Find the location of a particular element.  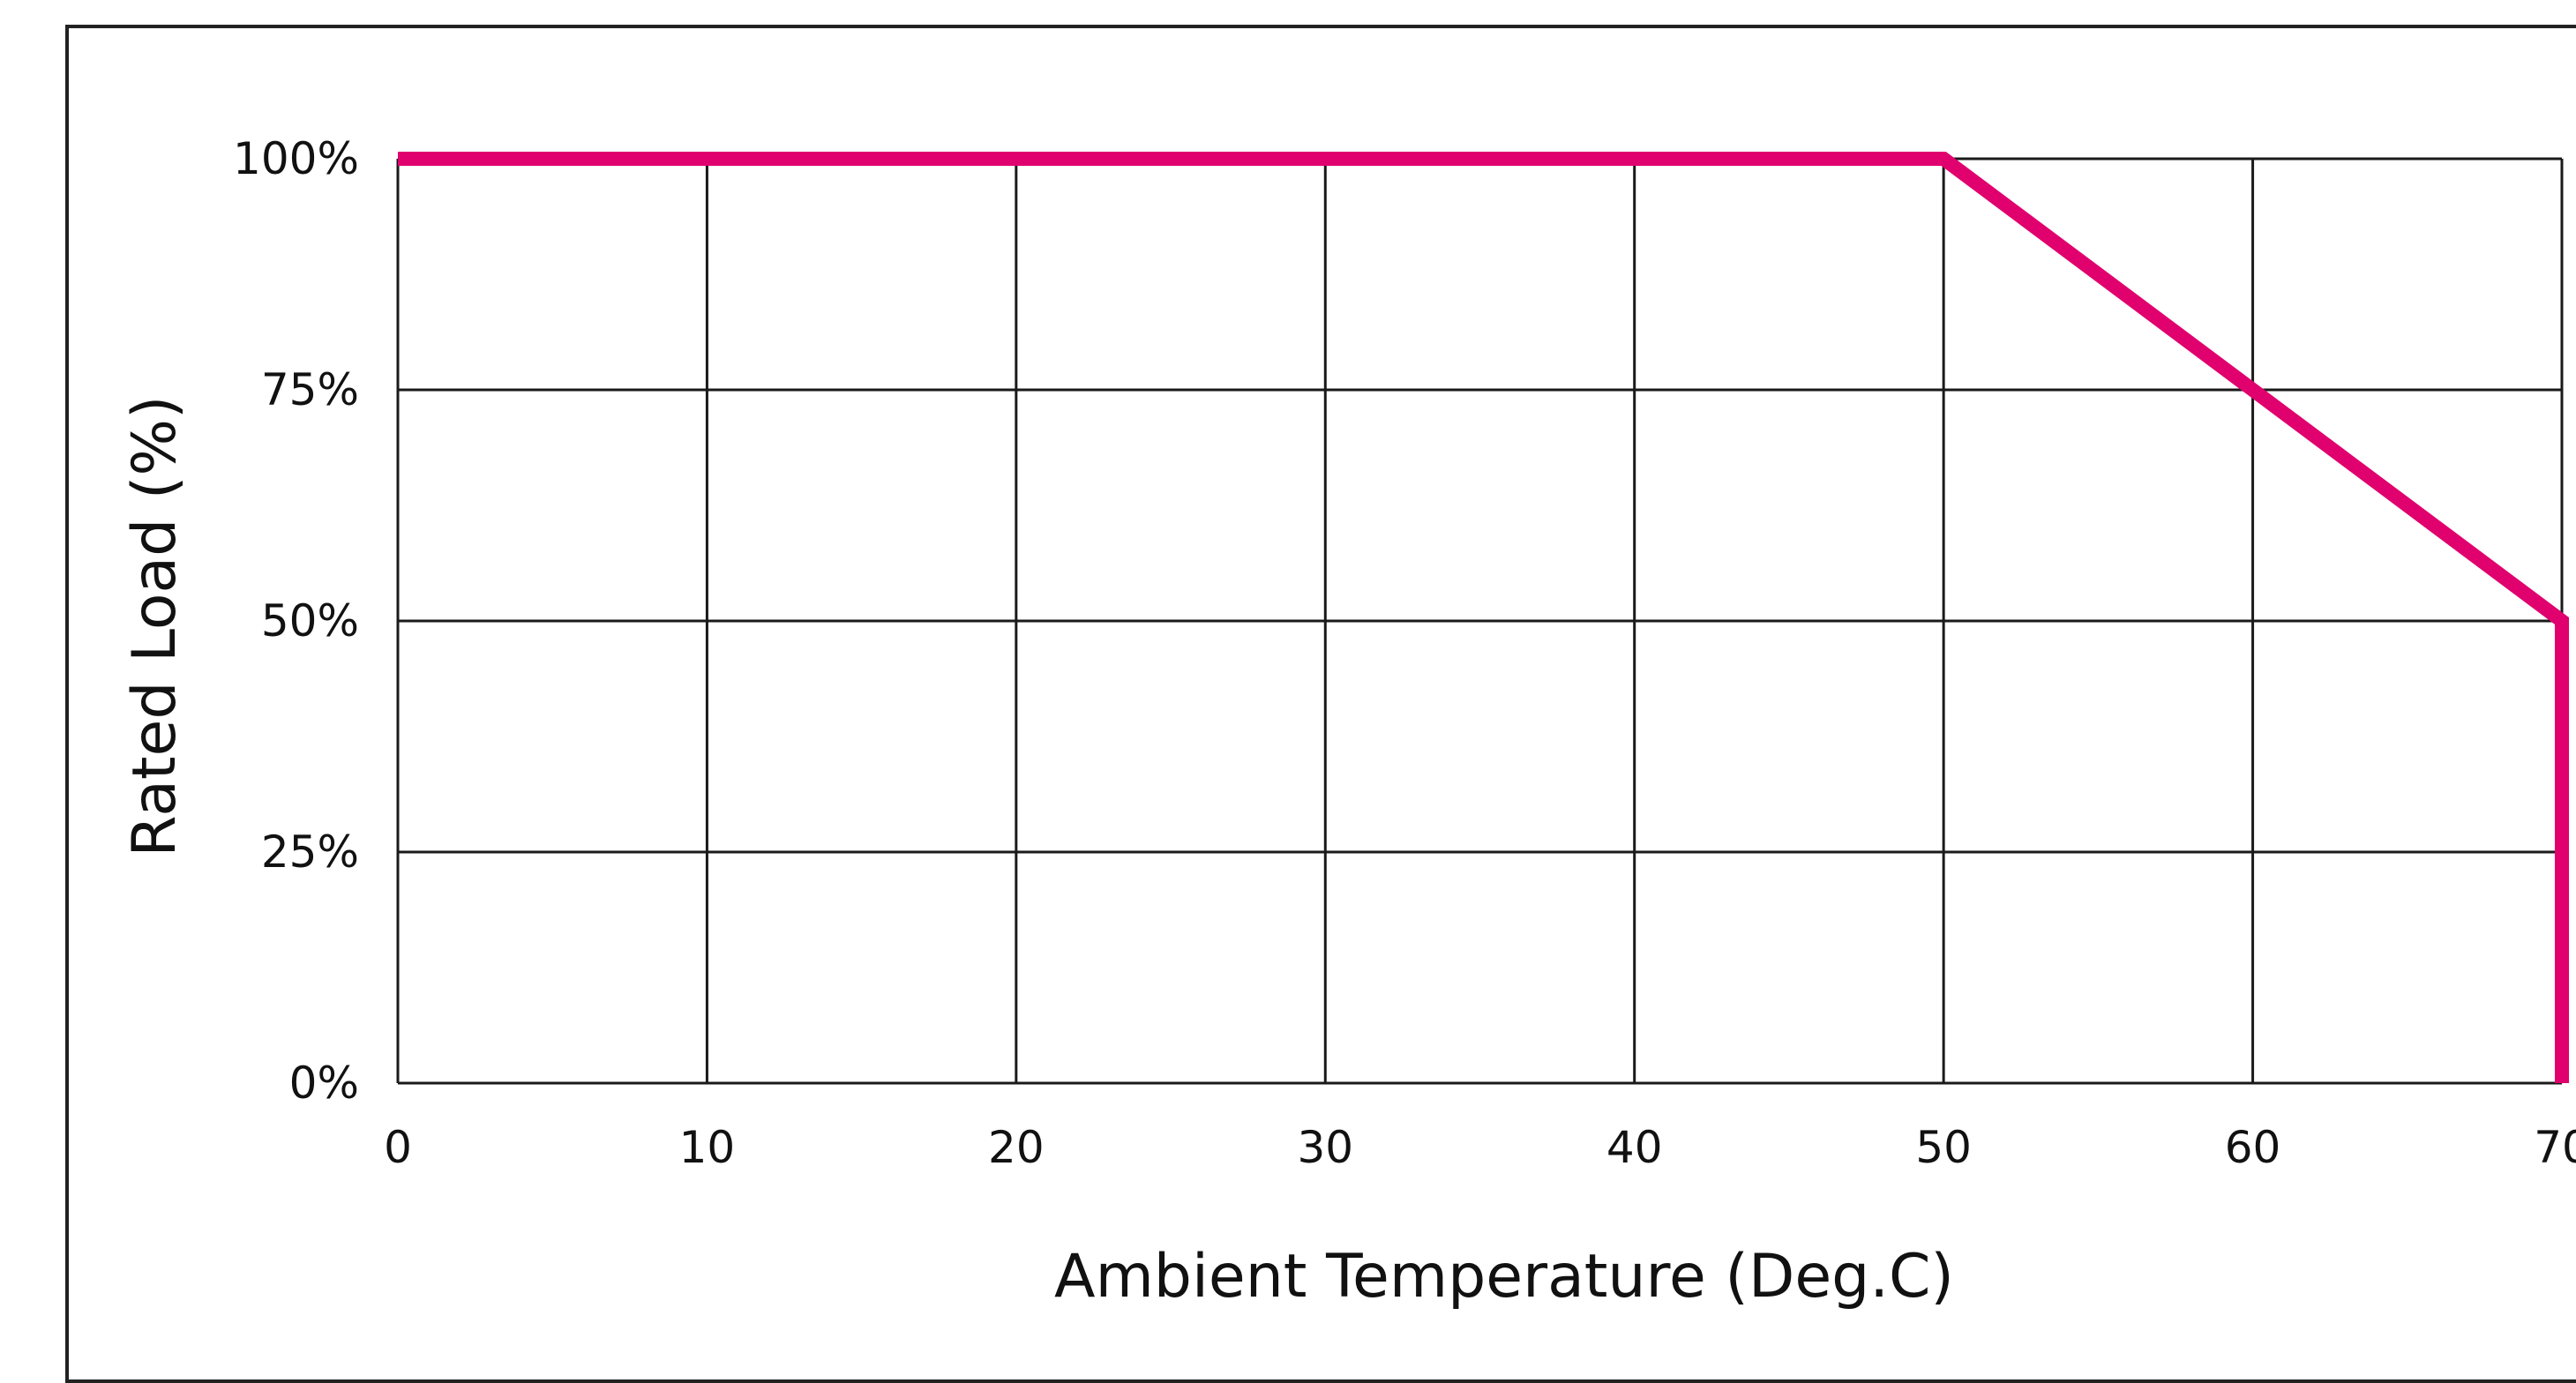

x-tick-labels: 0 10 20 30 40 50 60 70 is located at coordinates (1480, 1147).